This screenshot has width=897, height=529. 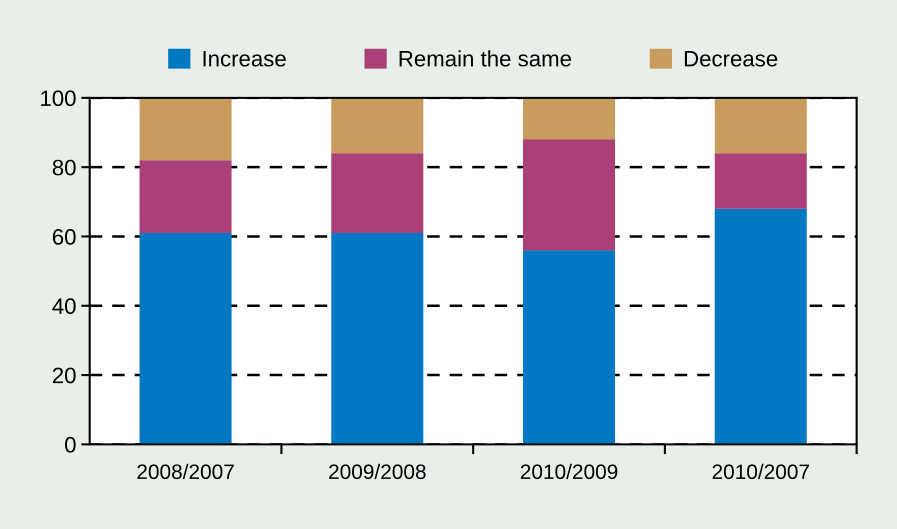 I want to click on y-tick-label: 80, so click(x=64, y=168).